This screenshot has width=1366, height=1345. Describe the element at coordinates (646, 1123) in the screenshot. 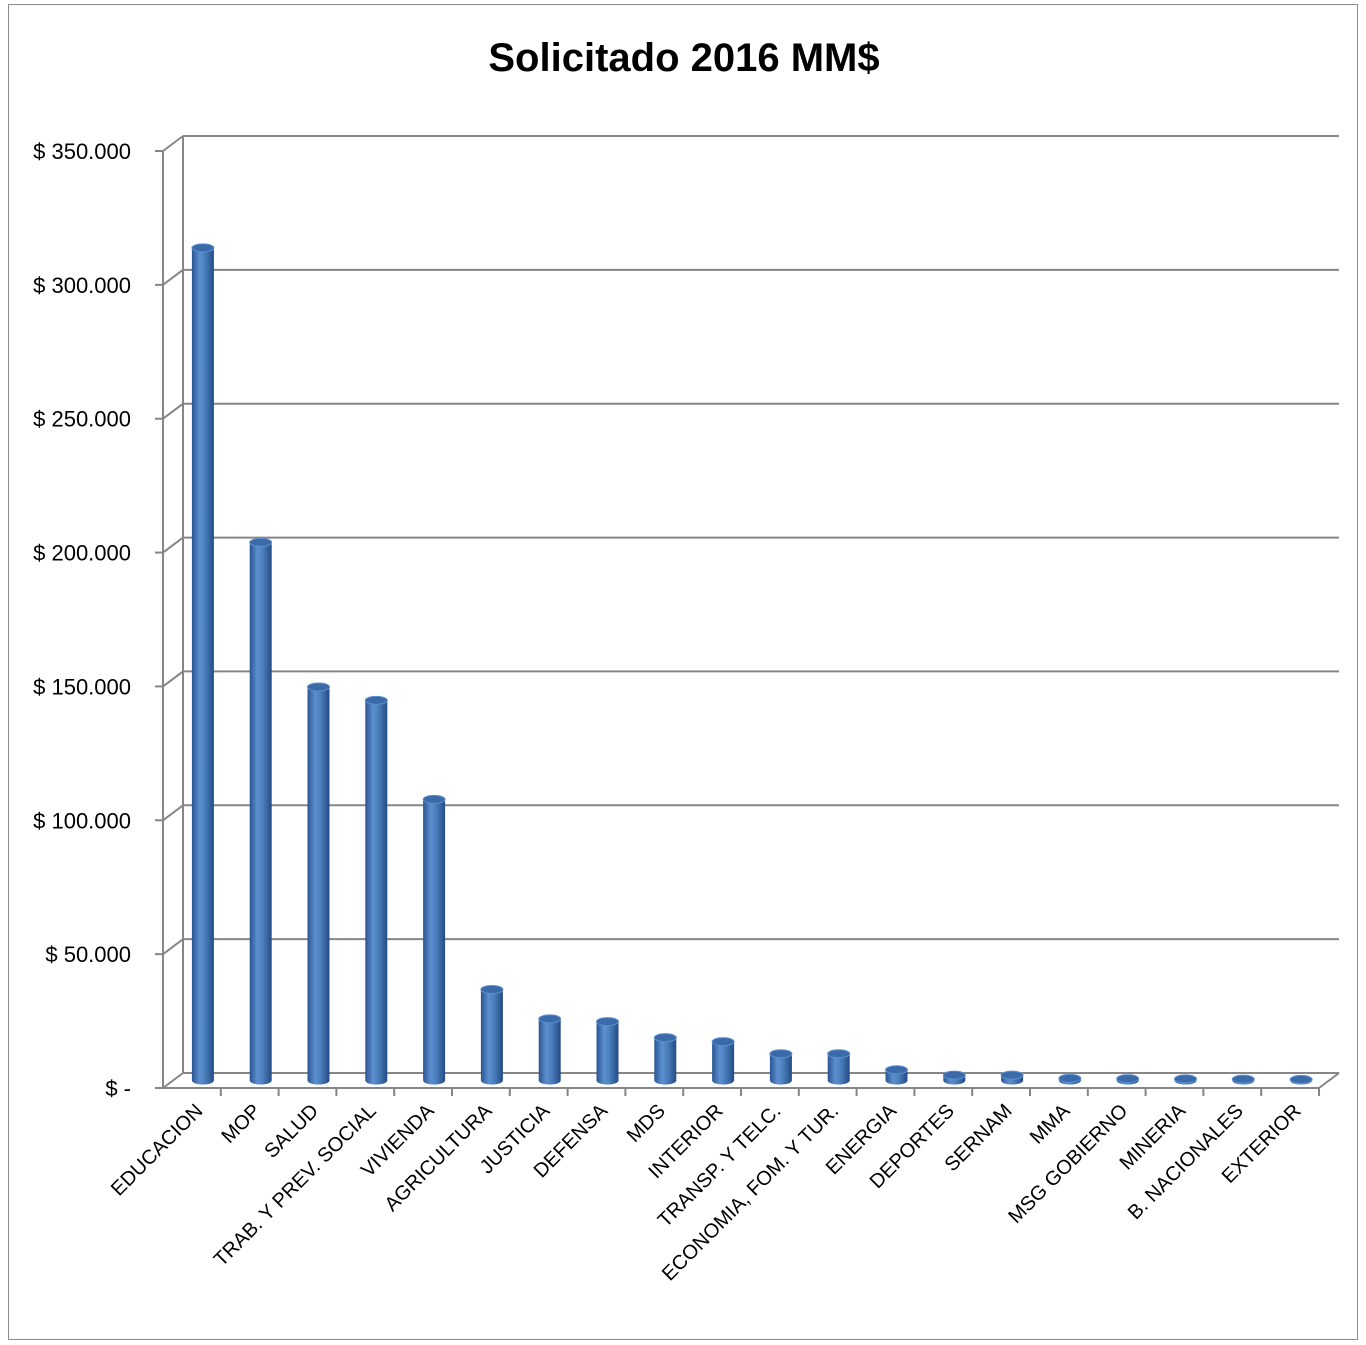

I see `x-tick-label: MDS` at that location.